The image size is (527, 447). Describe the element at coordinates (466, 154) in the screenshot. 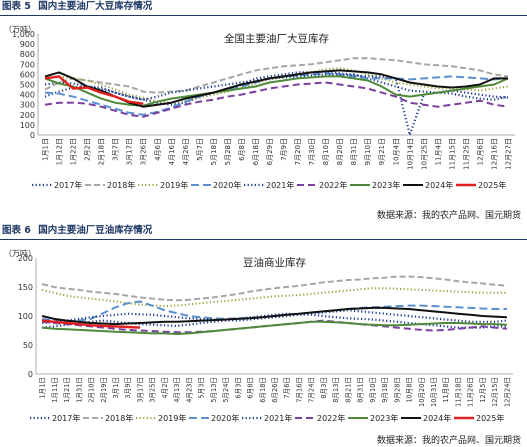

I see `x-tick-label: 11月25日` at that location.